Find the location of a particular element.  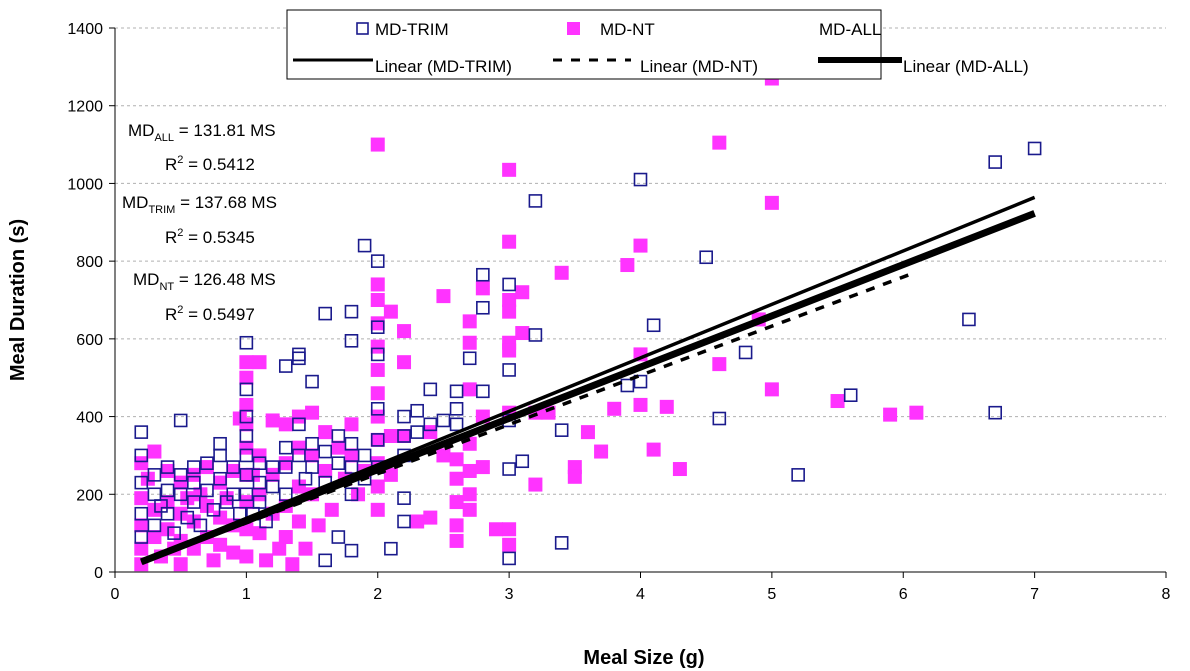

y-tick-label-0: 0 is located at coordinates (98, 573).